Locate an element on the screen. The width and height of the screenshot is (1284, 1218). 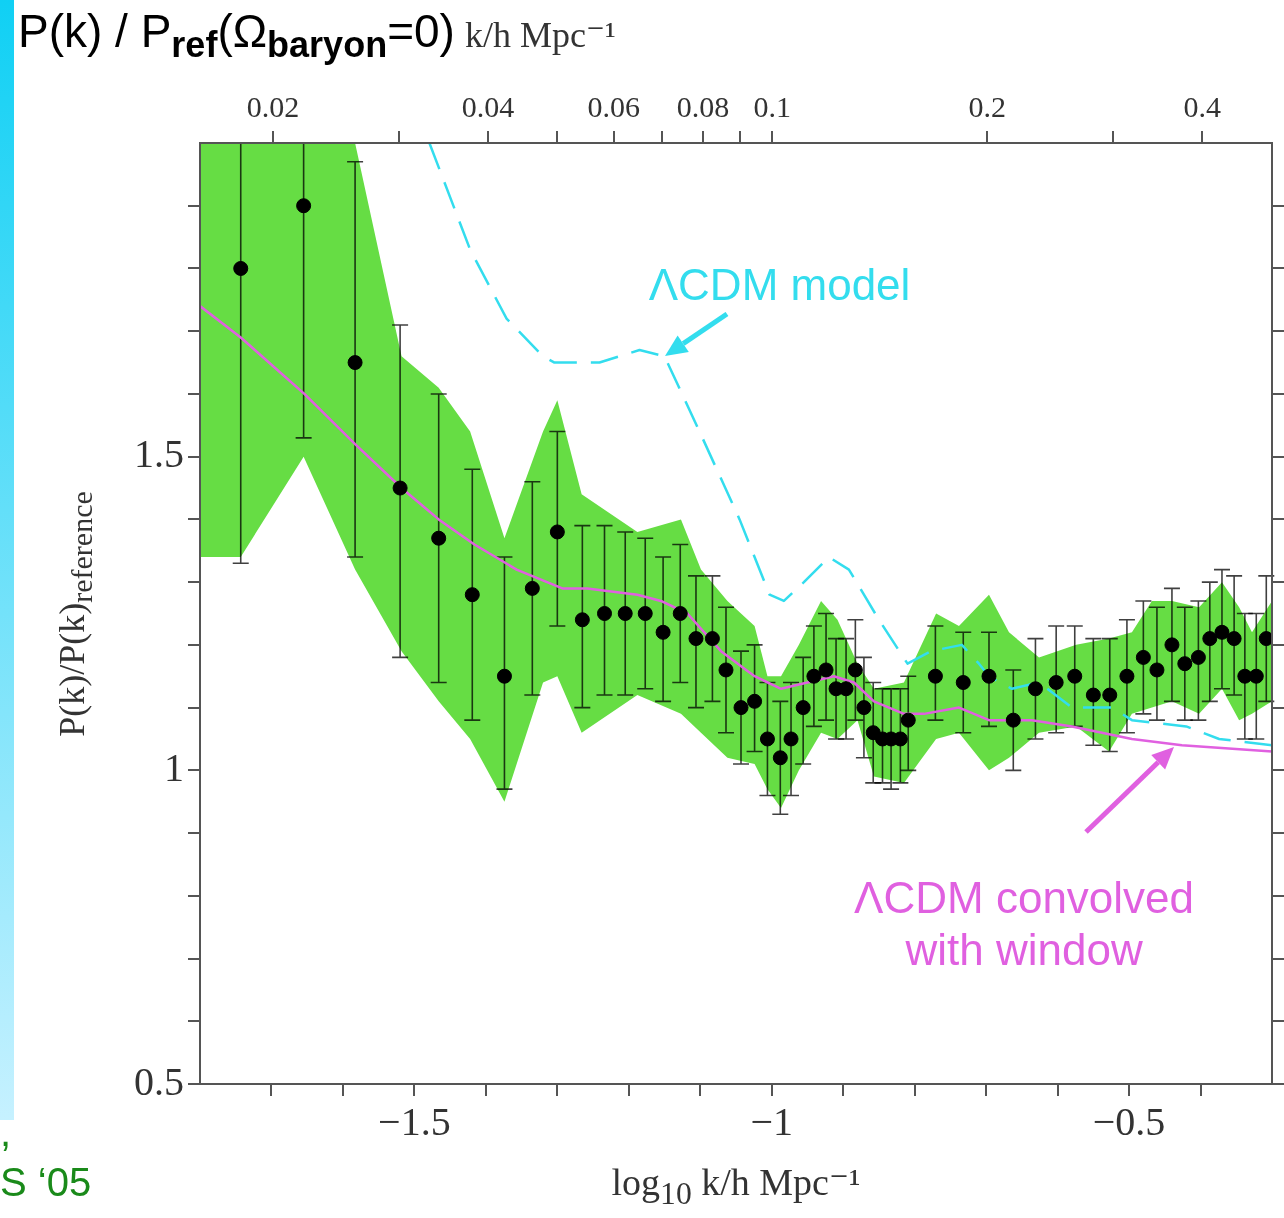
text: S ‘05 is located at coordinates (46, 1182).